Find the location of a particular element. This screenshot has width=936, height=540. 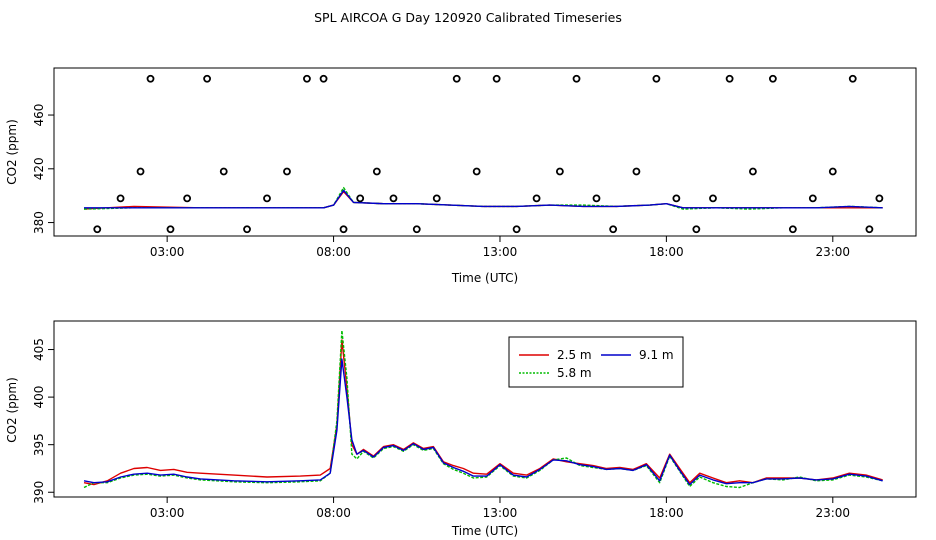

y-tick-label: 400 is located at coordinates (39, 397).